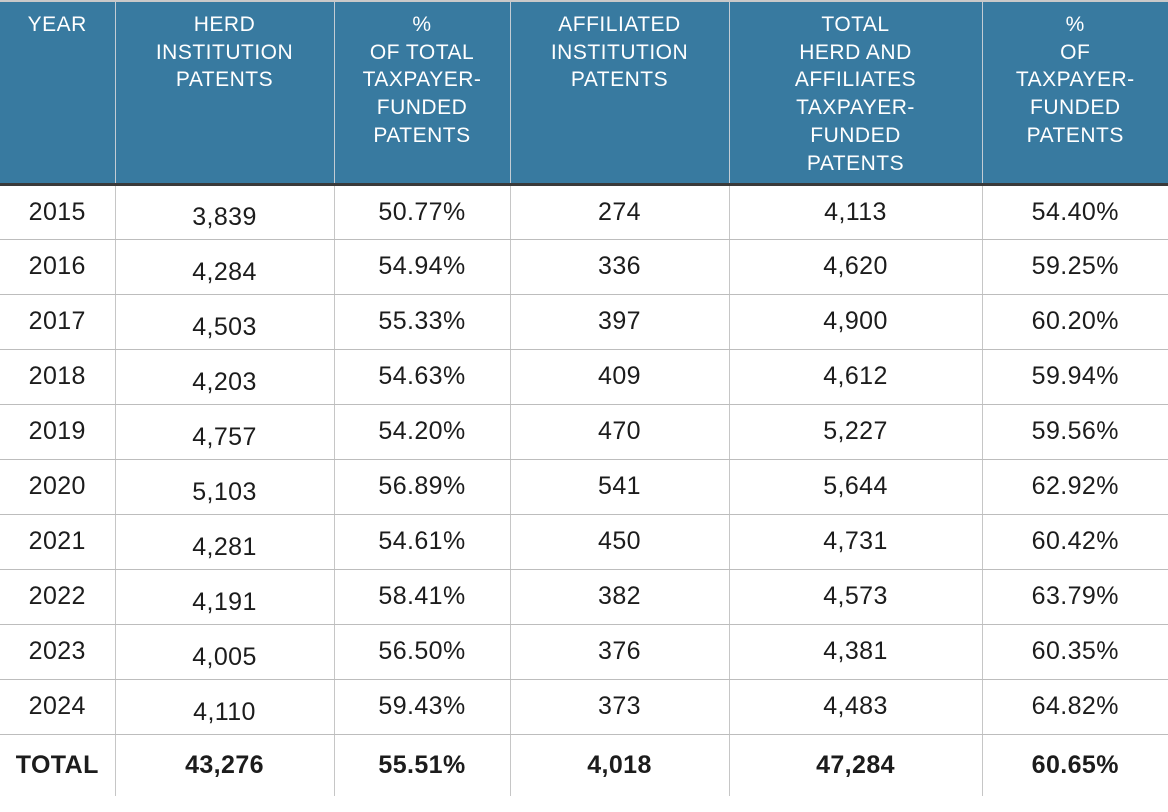 The image size is (1168, 812). What do you see at coordinates (1075, 597) in the screenshot?
I see `pct-taxpayer-cell: 63.79%` at bounding box center [1075, 597].